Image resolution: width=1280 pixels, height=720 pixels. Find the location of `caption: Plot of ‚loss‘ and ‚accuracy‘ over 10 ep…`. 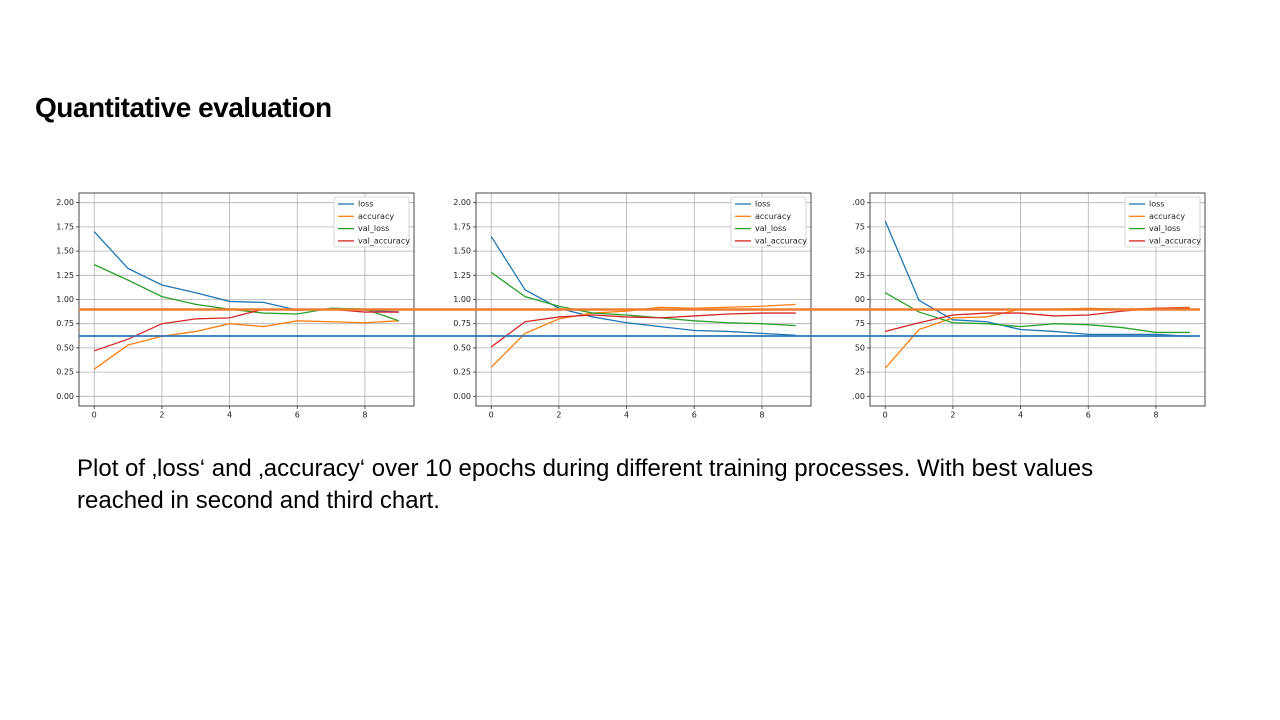

caption: Plot of ‚loss‘ and ‚accuracy‘ over 10 ep… is located at coordinates (585, 484).